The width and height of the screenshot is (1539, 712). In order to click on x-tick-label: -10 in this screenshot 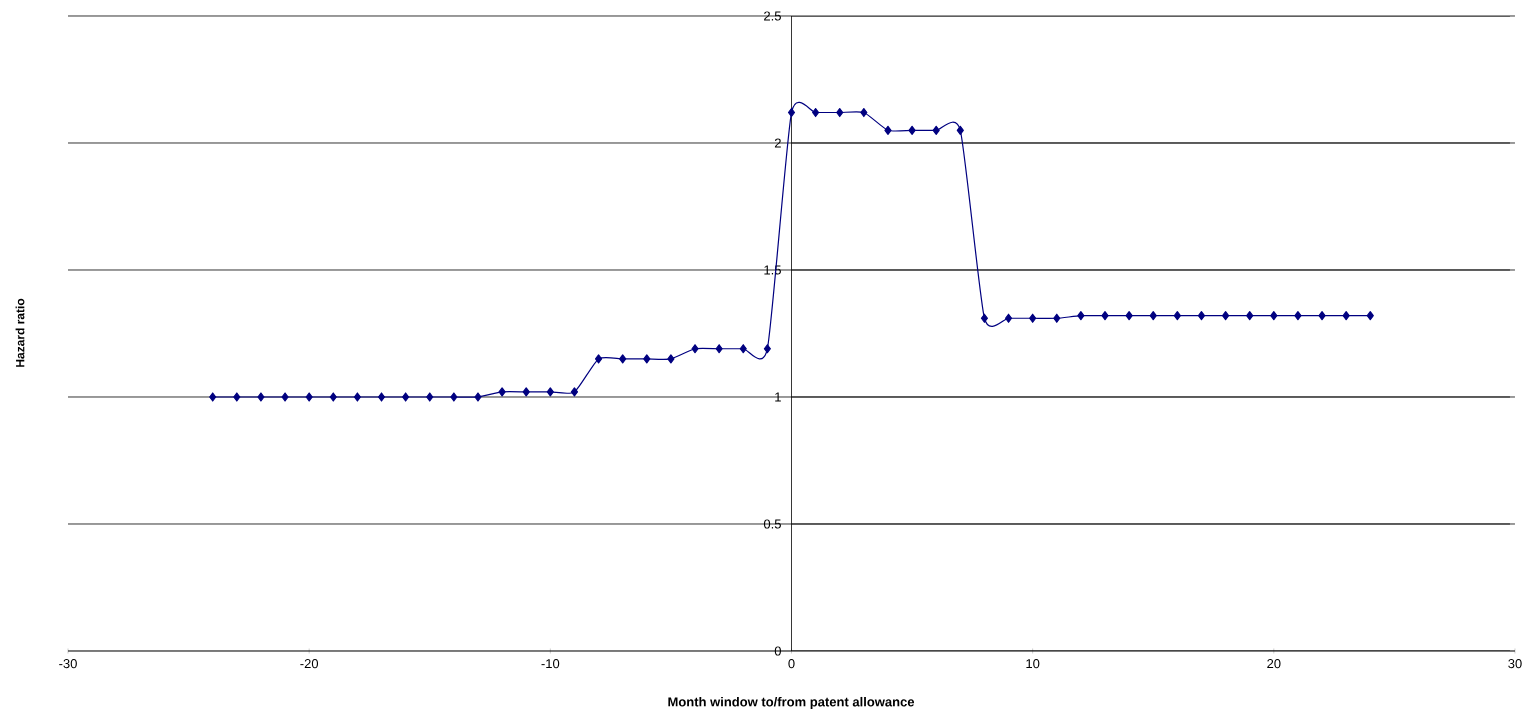, I will do `click(550, 663)`.